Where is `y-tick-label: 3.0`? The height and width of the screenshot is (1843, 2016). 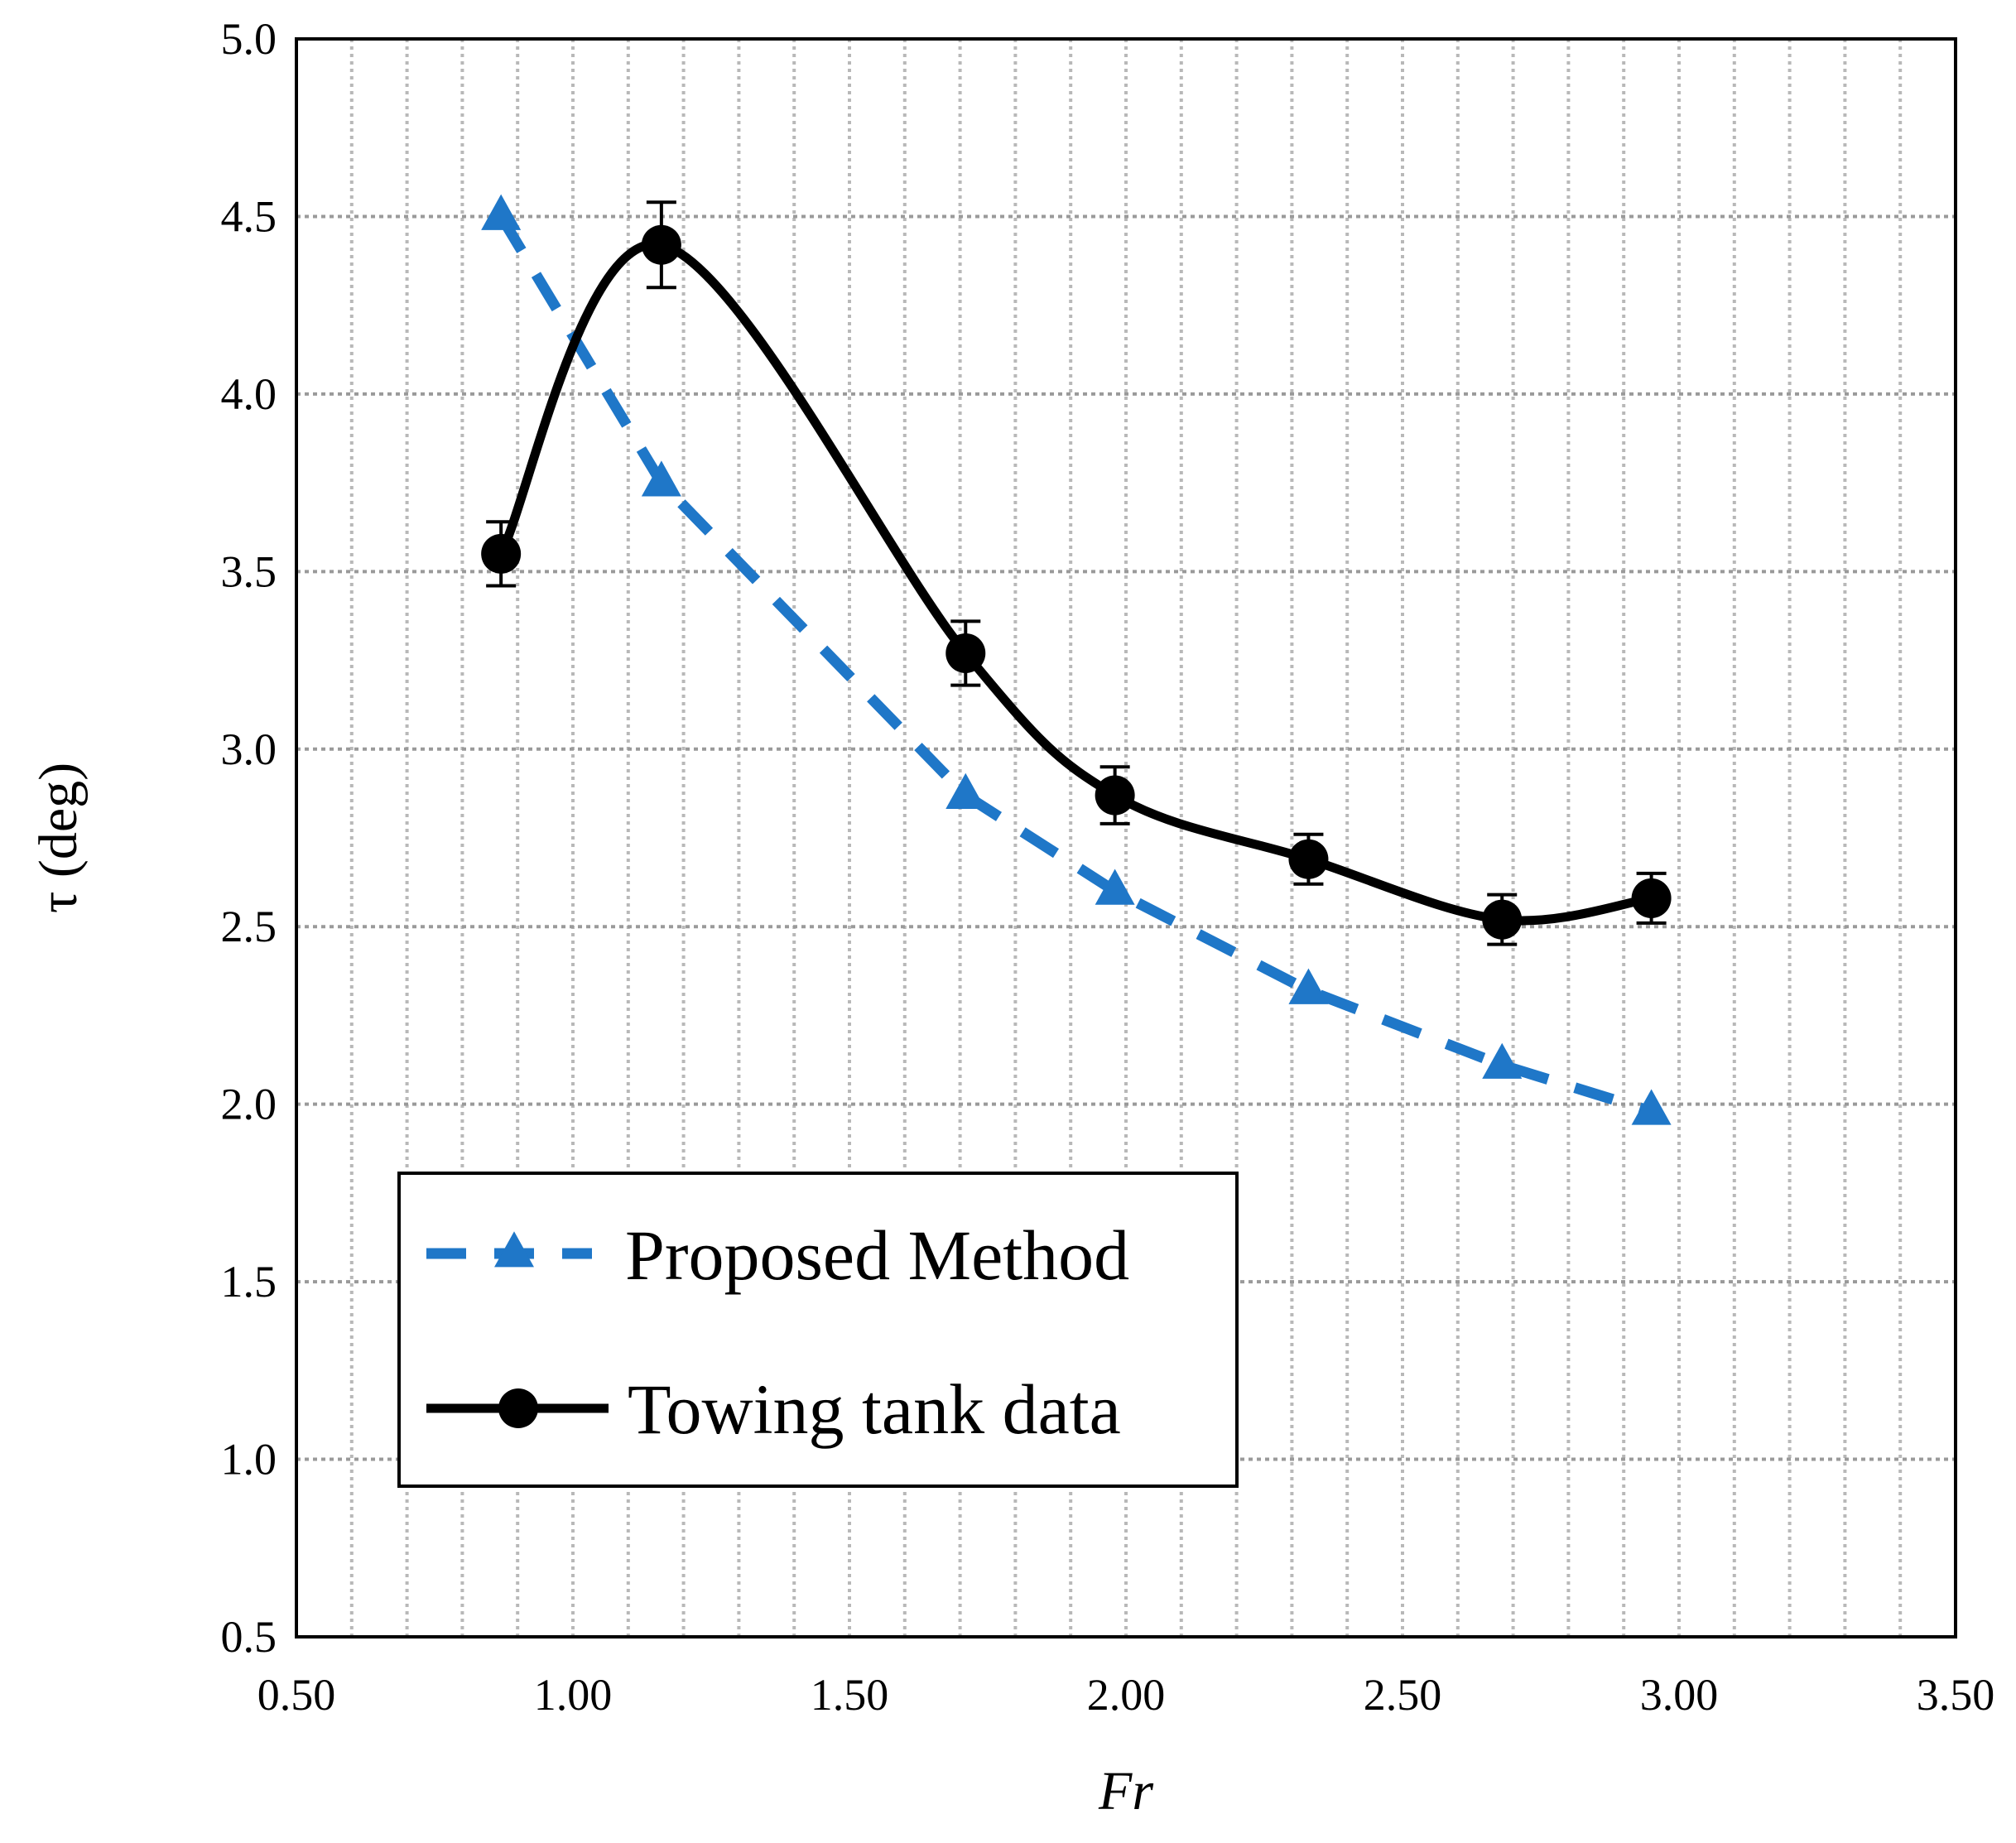
y-tick-label: 3.0 is located at coordinates (249, 749).